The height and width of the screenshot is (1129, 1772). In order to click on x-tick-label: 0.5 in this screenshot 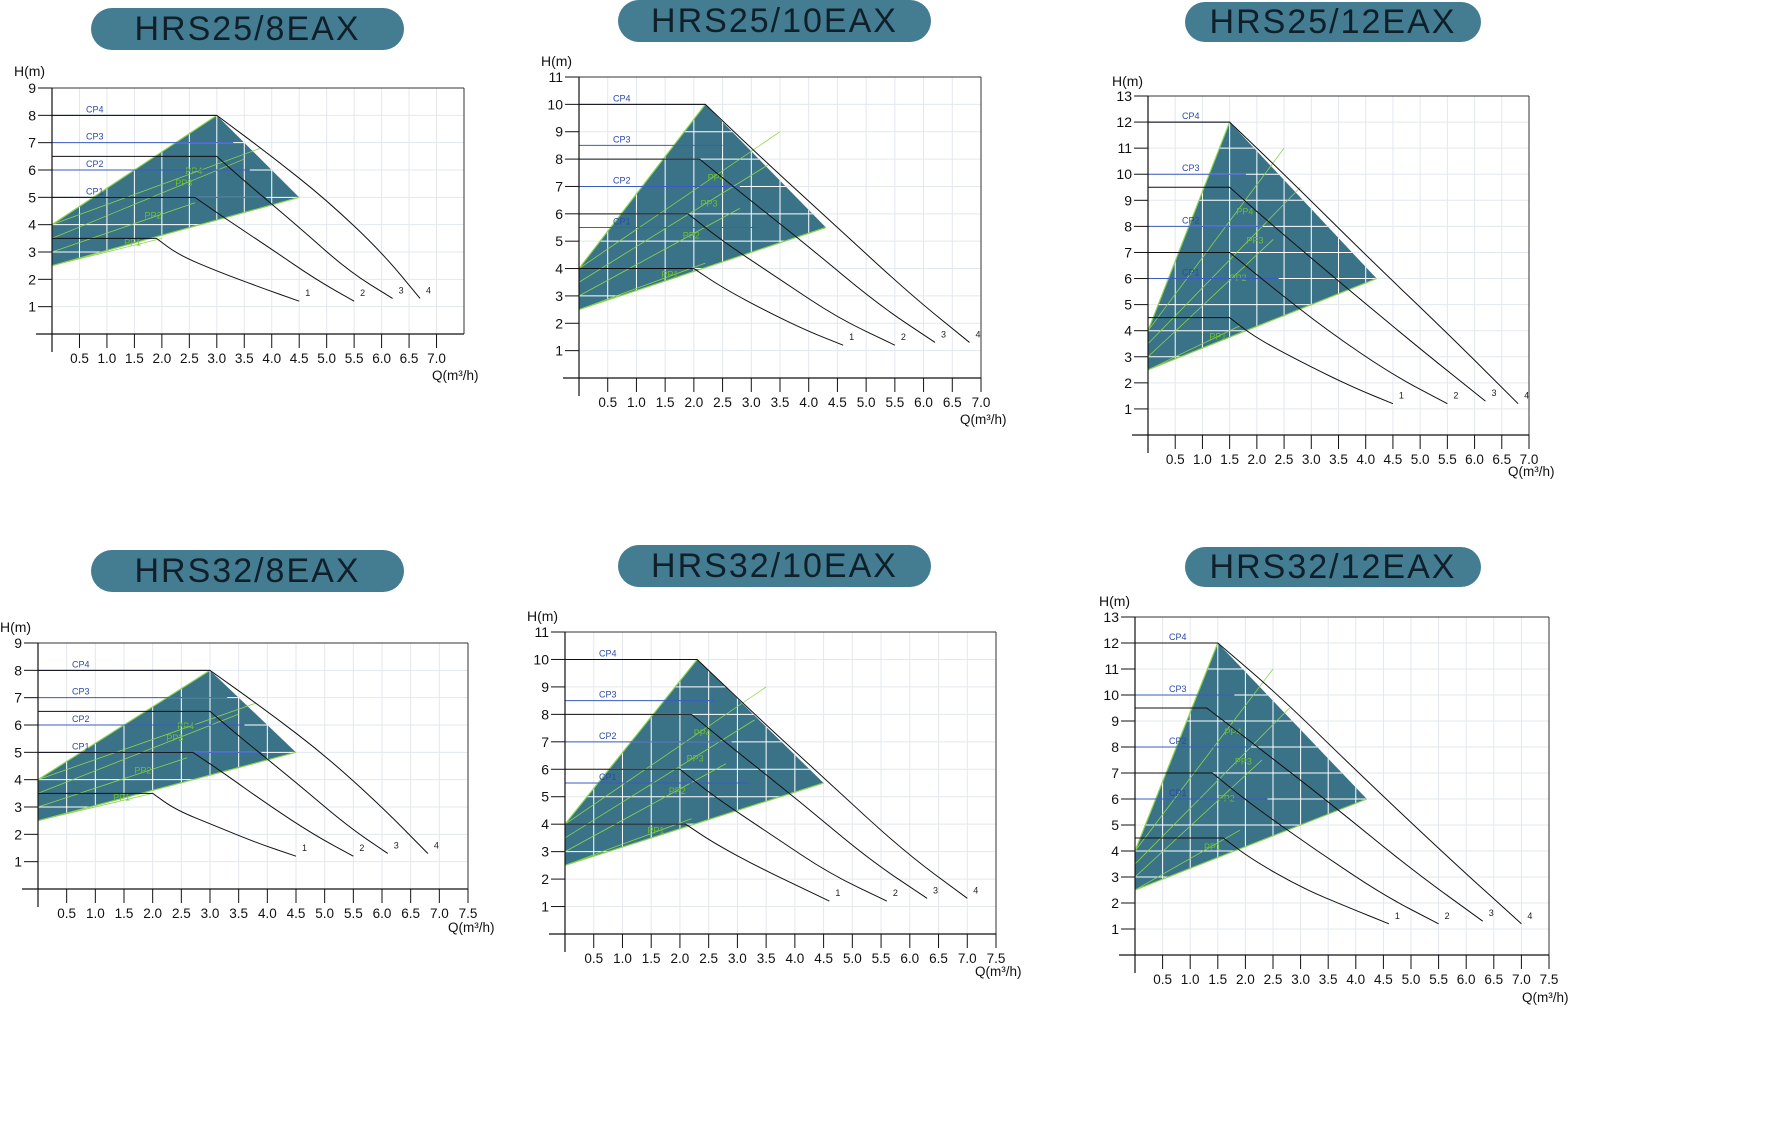, I will do `click(66, 913)`.